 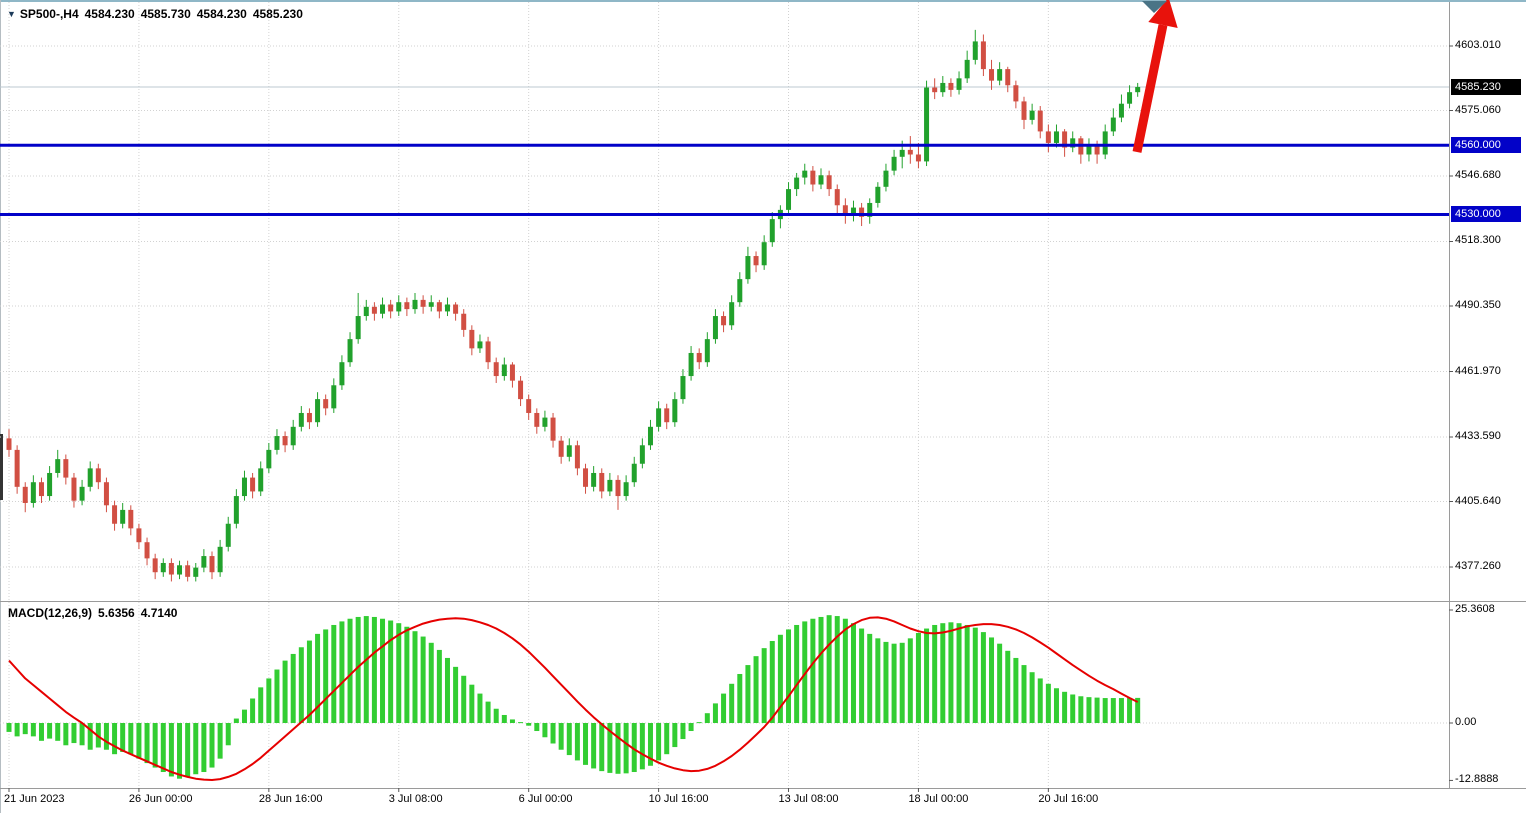 What do you see at coordinates (116, 613) in the screenshot?
I see `macd-main-value: 5.6356` at bounding box center [116, 613].